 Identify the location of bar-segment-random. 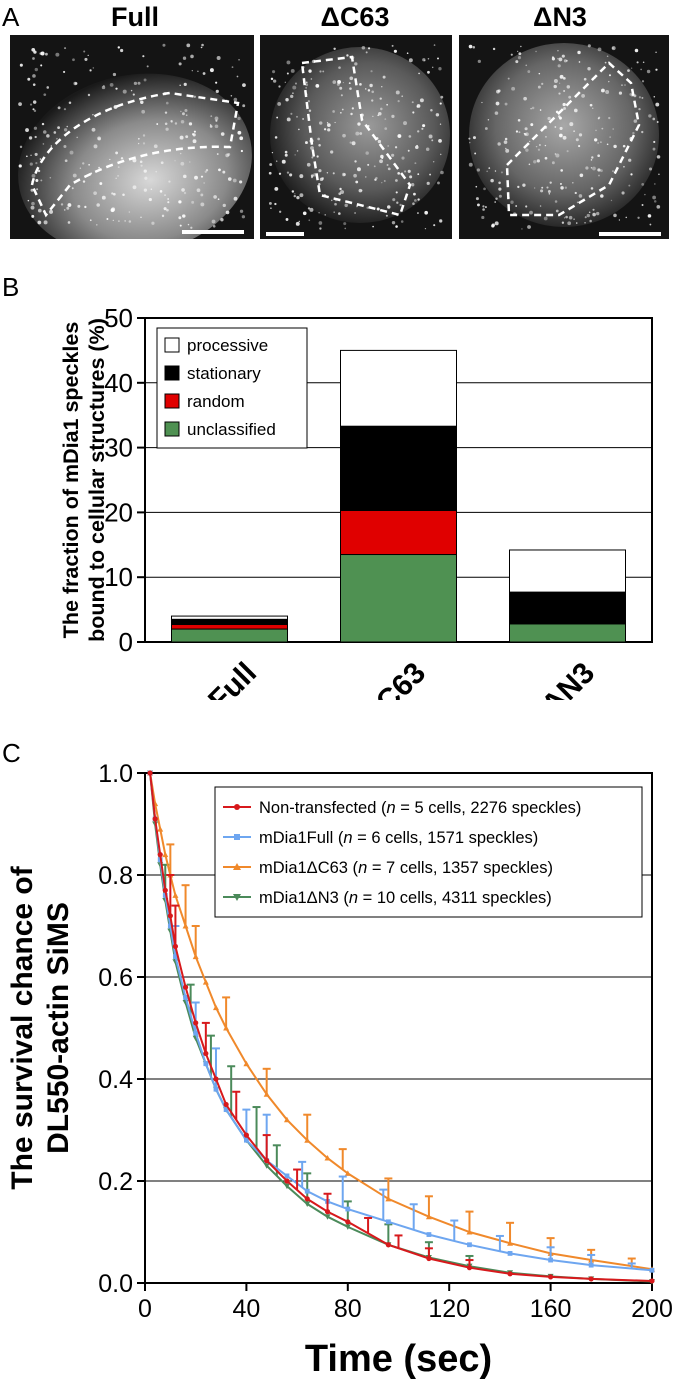
(398, 532).